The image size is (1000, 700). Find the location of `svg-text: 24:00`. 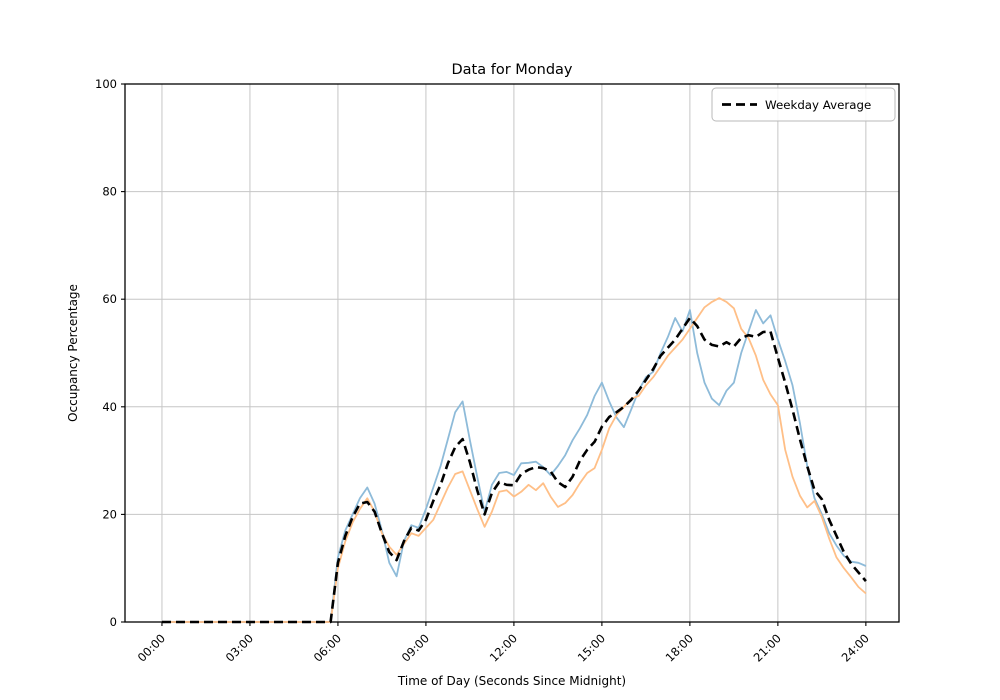

svg-text: 24:00 is located at coordinates (855, 647).